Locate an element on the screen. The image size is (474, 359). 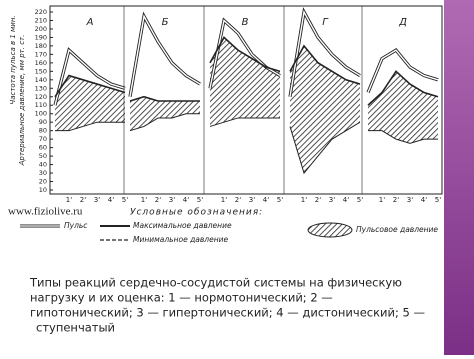
legend-title: Условные обозначения: is located at coordinates (196, 213).